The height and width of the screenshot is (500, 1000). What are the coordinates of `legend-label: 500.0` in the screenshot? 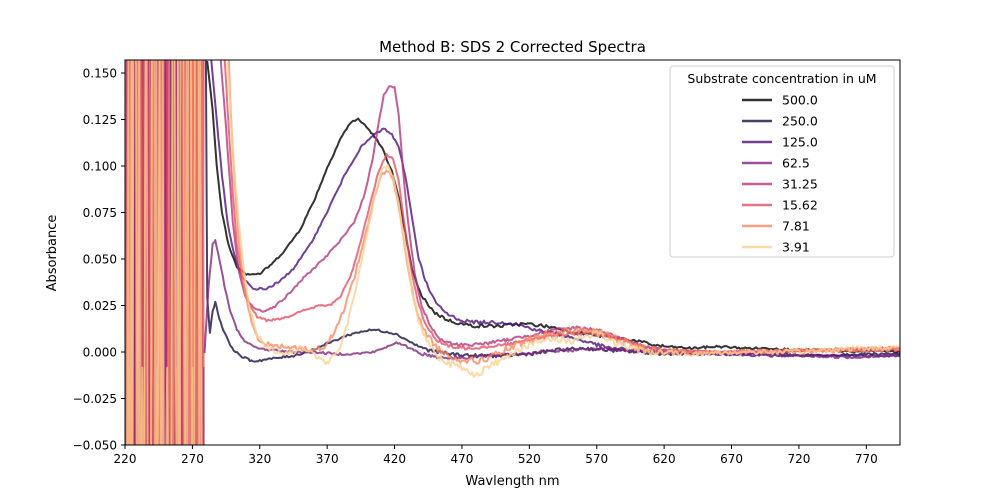 It's located at (800, 100).